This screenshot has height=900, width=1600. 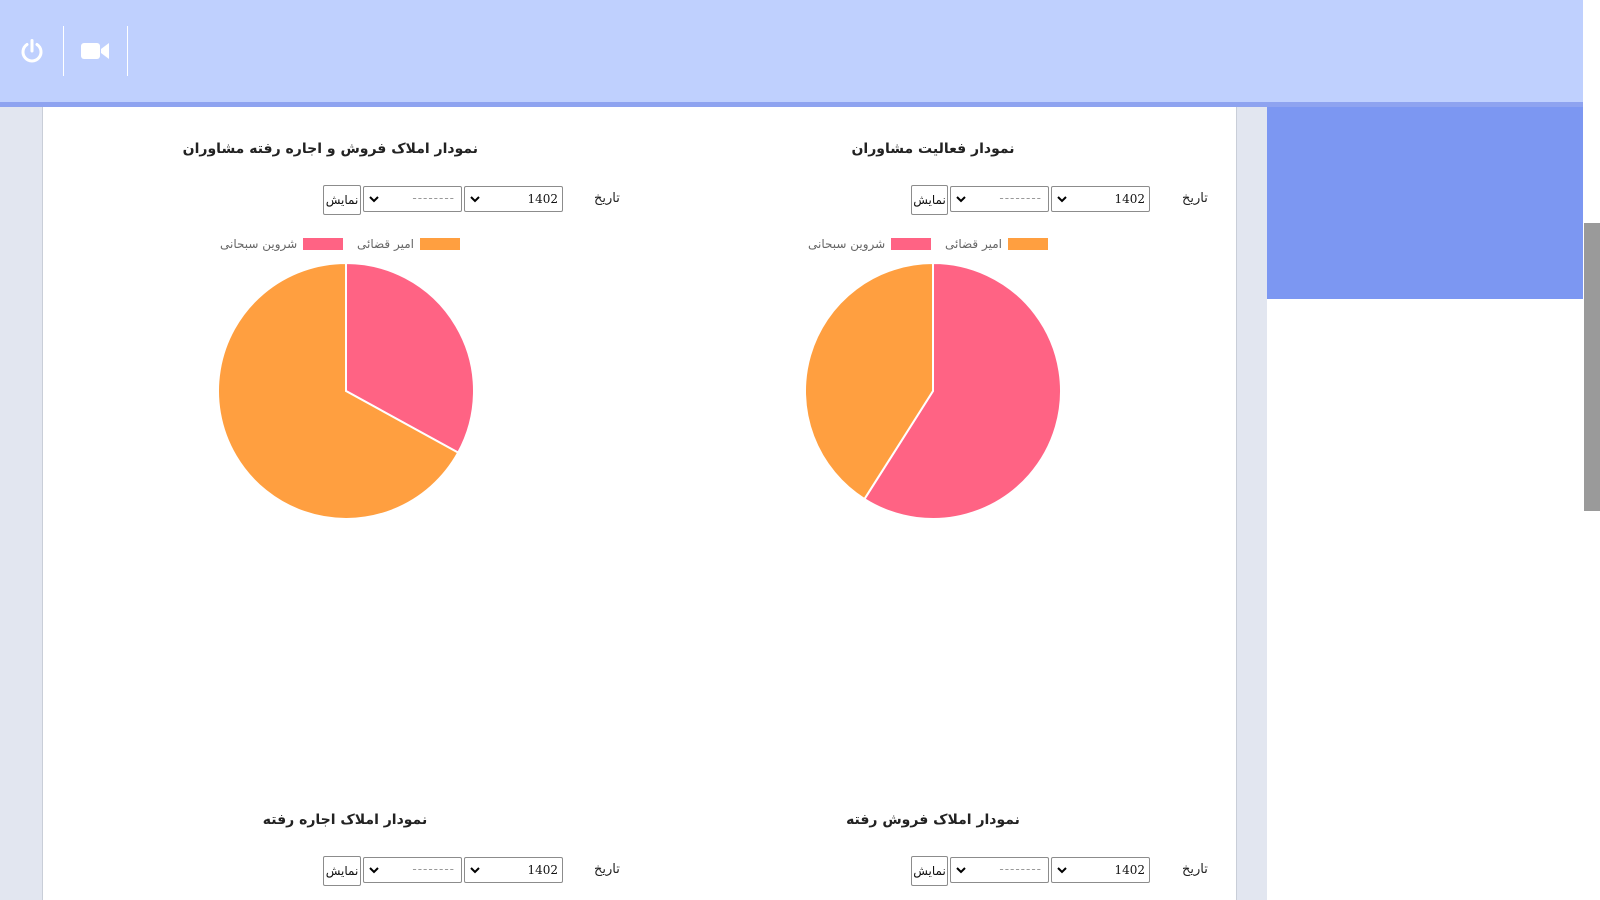 What do you see at coordinates (1425, 599) in the screenshot?
I see `sidebar-panel` at bounding box center [1425, 599].